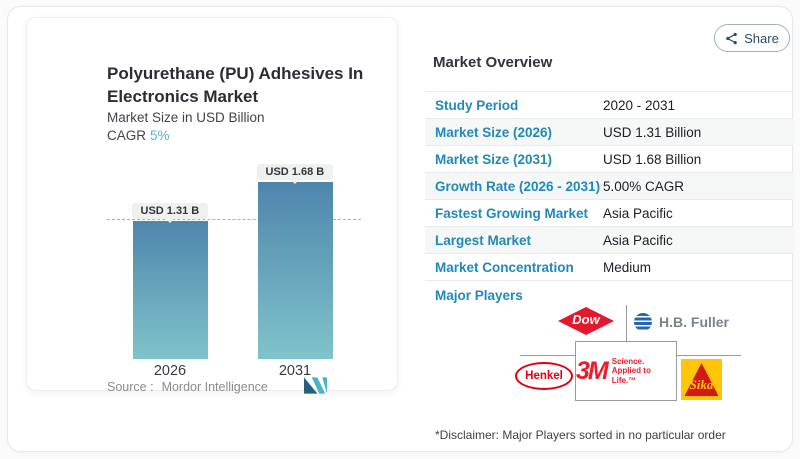  Describe the element at coordinates (652, 132) in the screenshot. I see `row-value: USD 1.31 Billion` at that location.